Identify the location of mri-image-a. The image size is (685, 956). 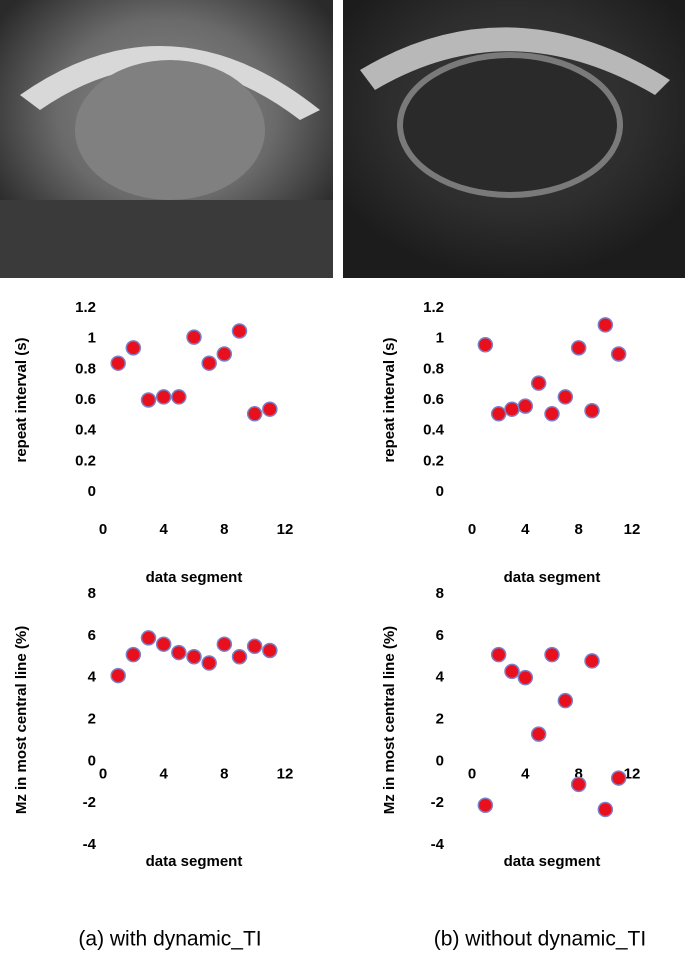
(166, 139).